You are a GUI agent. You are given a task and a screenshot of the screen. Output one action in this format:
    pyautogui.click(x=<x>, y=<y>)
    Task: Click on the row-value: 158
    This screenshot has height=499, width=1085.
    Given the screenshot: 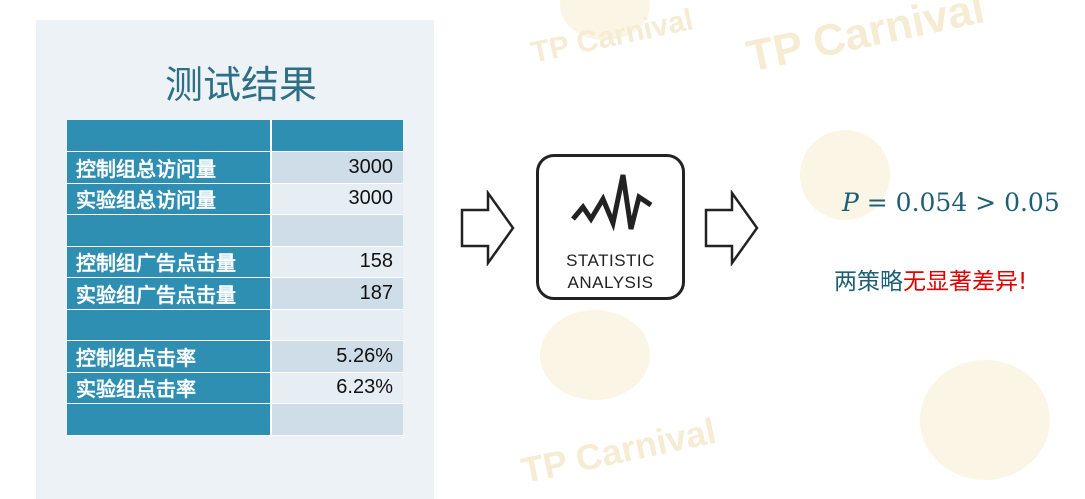 What is the action you would take?
    pyautogui.click(x=337, y=262)
    